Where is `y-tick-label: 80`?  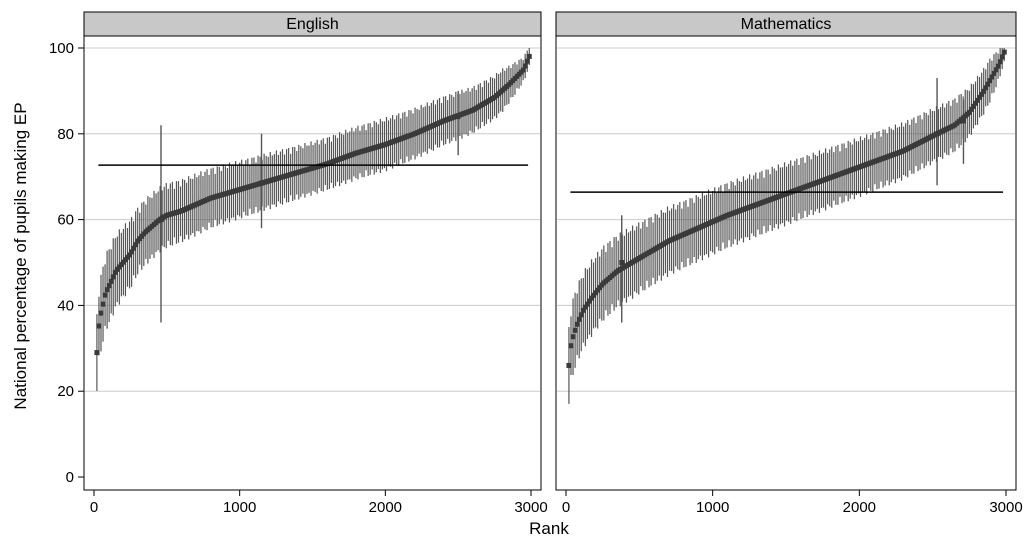 y-tick-label: 80 is located at coordinates (65, 134).